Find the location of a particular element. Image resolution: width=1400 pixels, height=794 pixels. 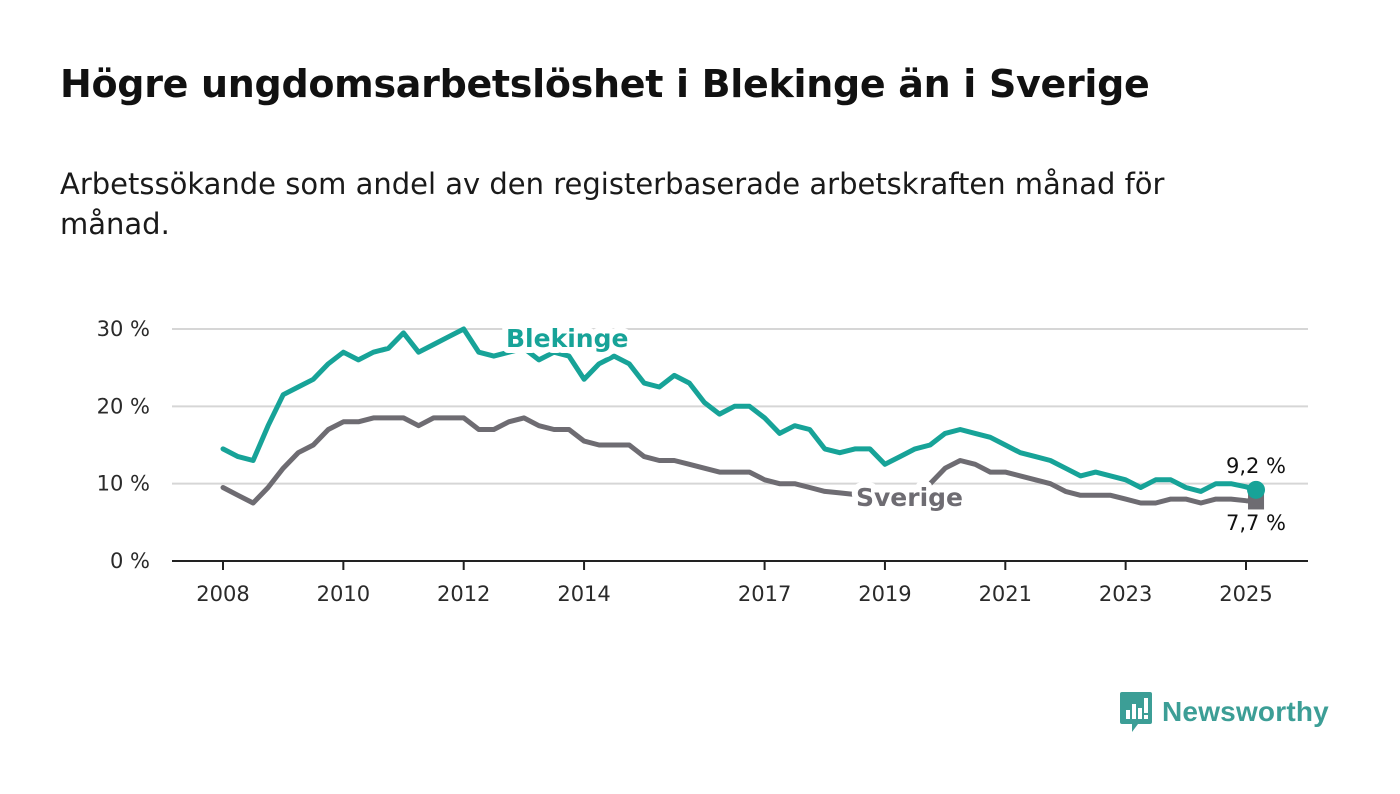

x-tick-label: 2014 is located at coordinates (583, 594).